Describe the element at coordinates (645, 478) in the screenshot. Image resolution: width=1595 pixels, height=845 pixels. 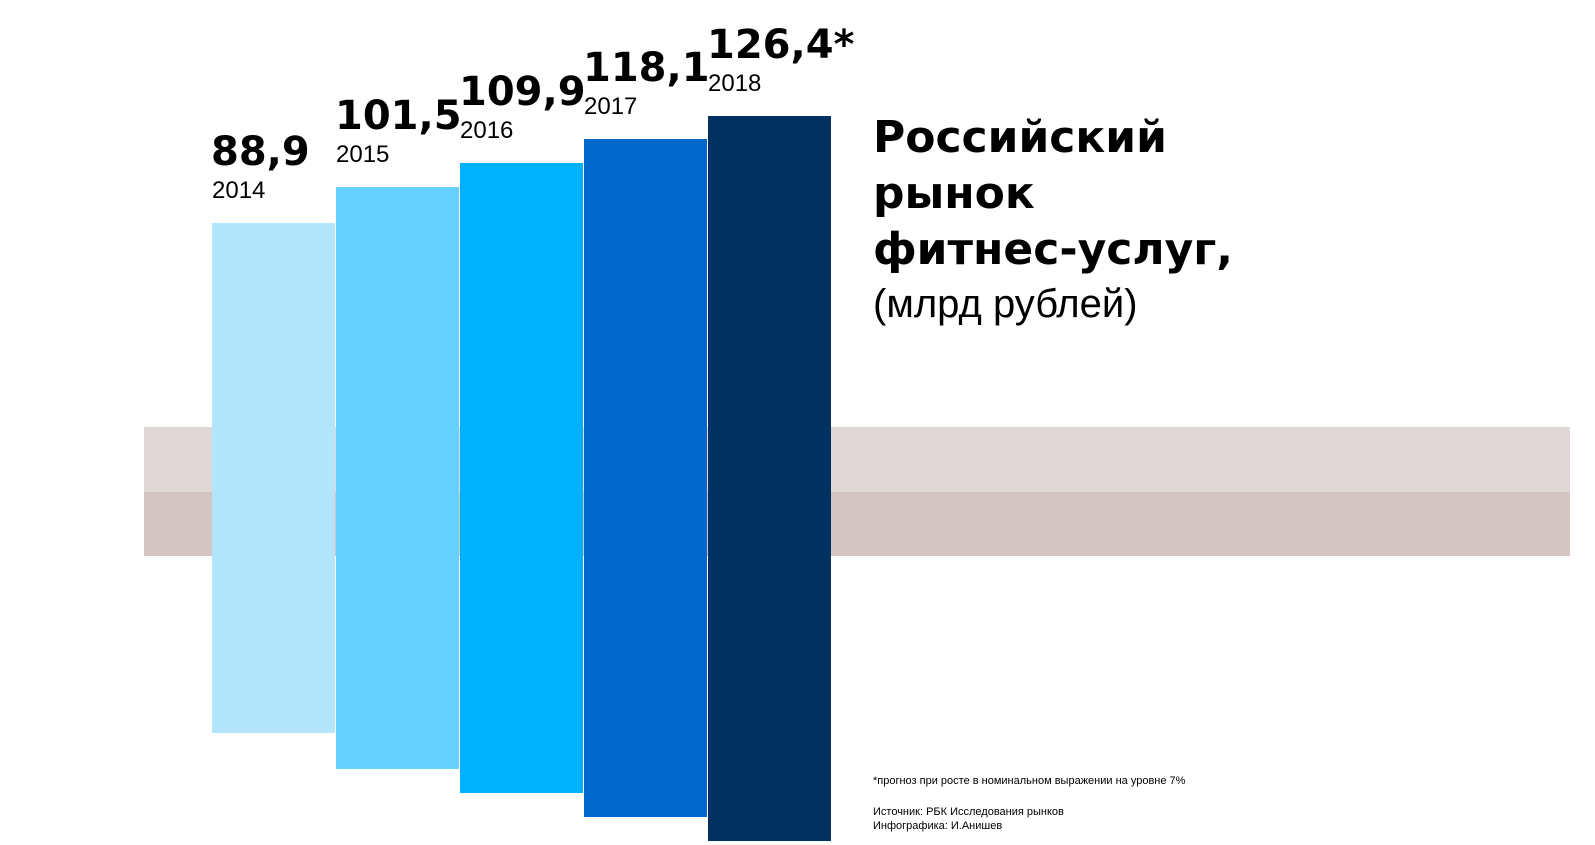
I see `bar-2017` at that location.